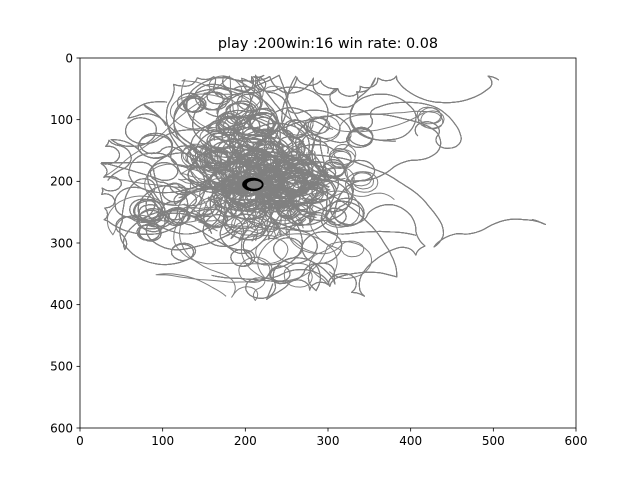 This screenshot has height=480, width=640. What do you see at coordinates (80, 441) in the screenshot?
I see `x-tick-label: 0` at bounding box center [80, 441].